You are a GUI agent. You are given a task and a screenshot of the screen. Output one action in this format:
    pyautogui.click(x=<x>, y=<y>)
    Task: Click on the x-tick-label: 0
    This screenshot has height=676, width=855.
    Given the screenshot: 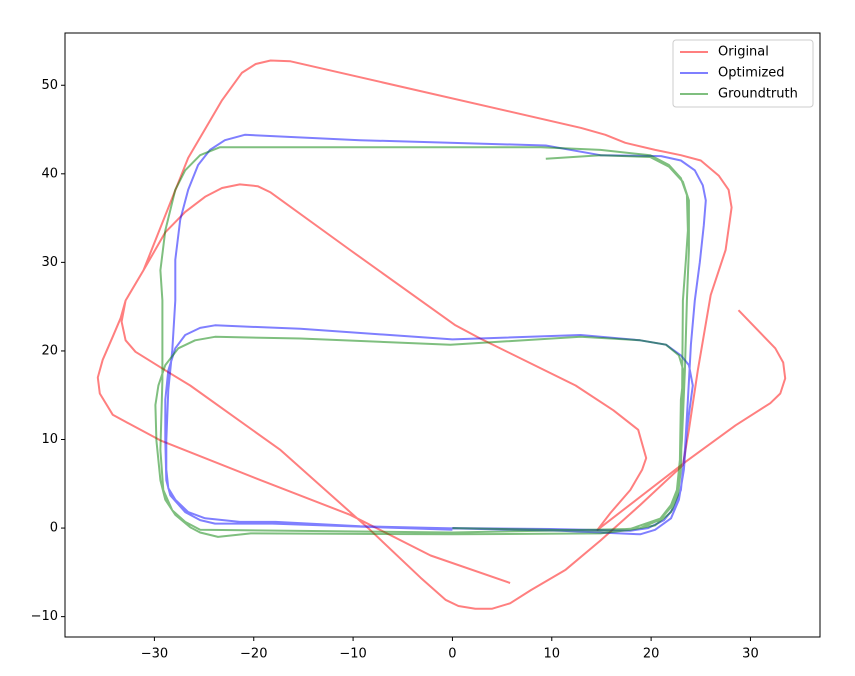 What is the action you would take?
    pyautogui.click(x=452, y=654)
    